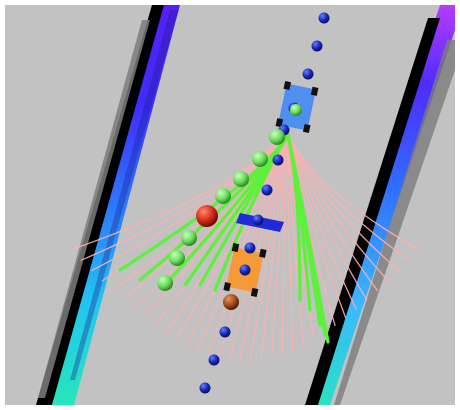  I want to click on ego-position-marker, so click(231, 302).